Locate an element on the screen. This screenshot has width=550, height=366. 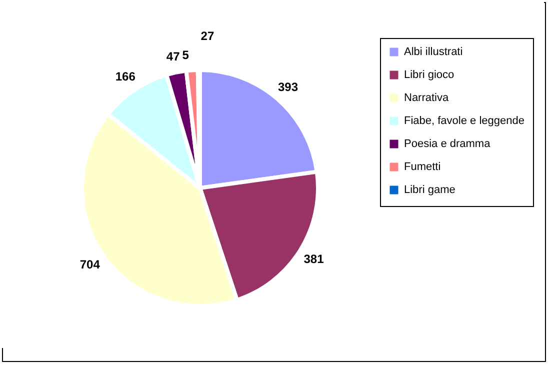
legend-label: Fiabe, favole e leggende is located at coordinates (464, 121).